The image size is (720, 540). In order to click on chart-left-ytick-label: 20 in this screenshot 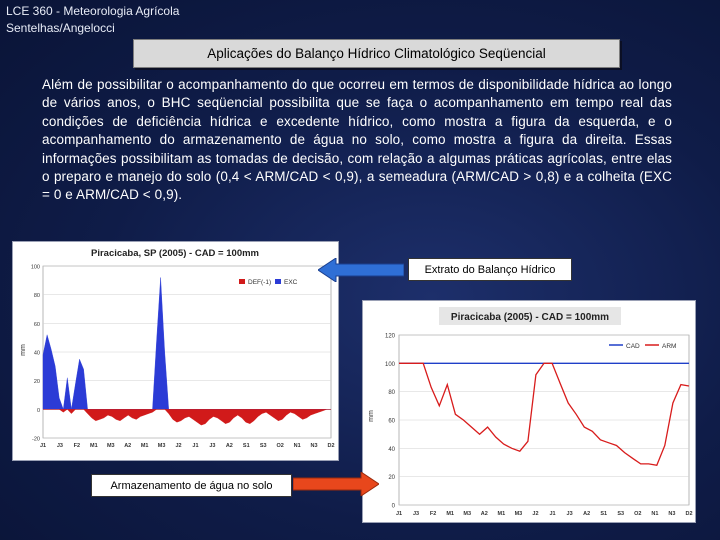, I will do `click(37, 382)`.